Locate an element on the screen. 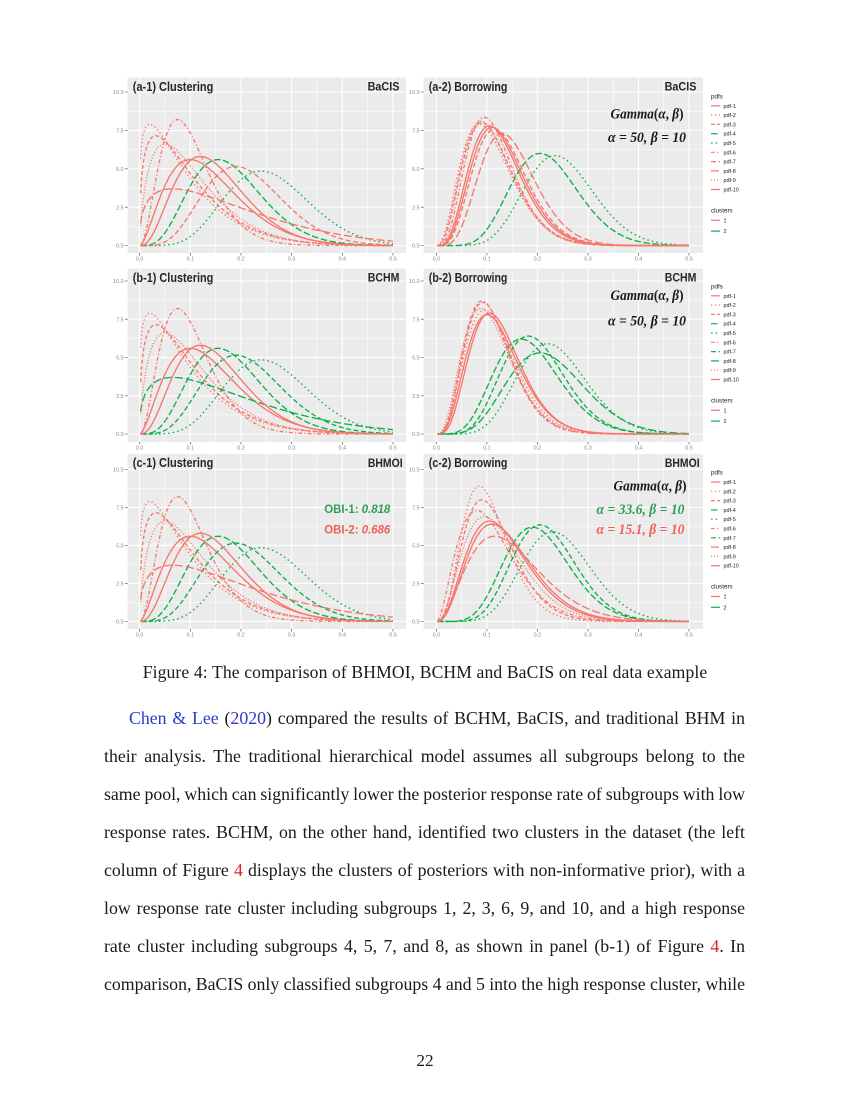 This screenshot has height=1100, width=850. svg-text: OBI-1: 0.818 is located at coordinates (357, 509).